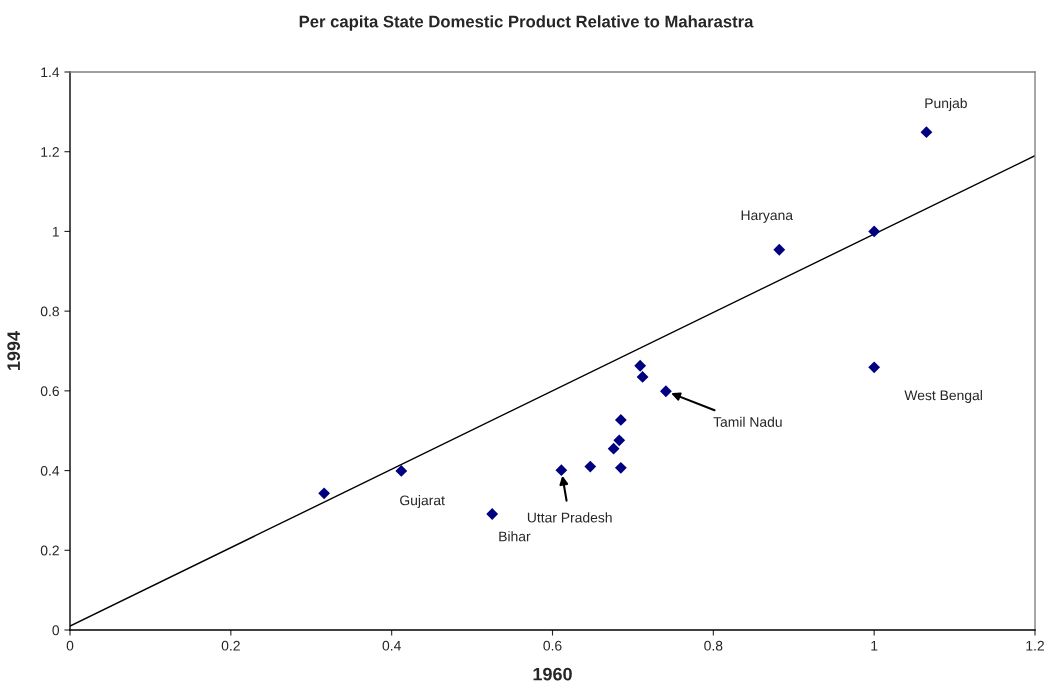  What do you see at coordinates (55, 231) in the screenshot?
I see `y-tick-label: 1` at bounding box center [55, 231].